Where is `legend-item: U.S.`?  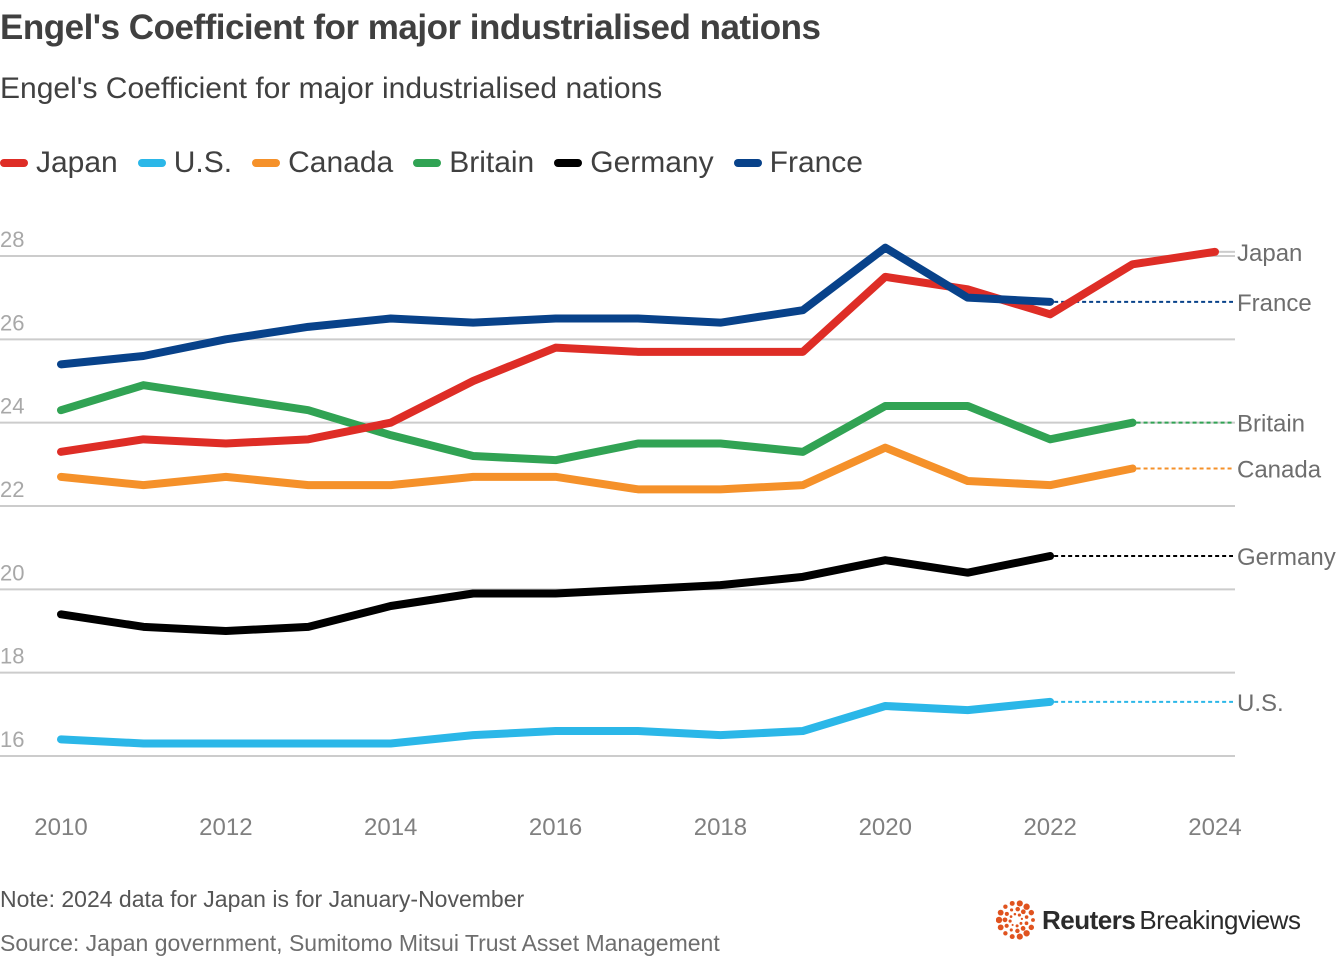 legend-item: U.S. is located at coordinates (185, 163).